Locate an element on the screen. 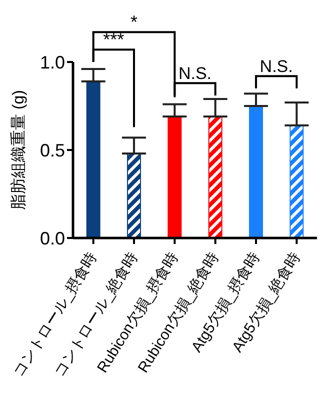 The height and width of the screenshot is (408, 327). y-axis-title: 脂肪組織重量 (g) is located at coordinates (19, 150).